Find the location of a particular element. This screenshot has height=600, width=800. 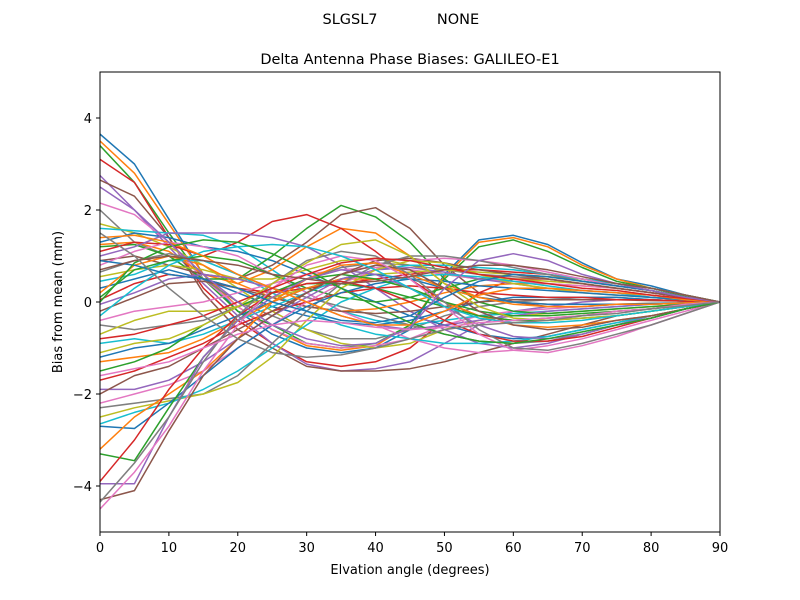

y-tick-label: −2 is located at coordinates (82, 395).